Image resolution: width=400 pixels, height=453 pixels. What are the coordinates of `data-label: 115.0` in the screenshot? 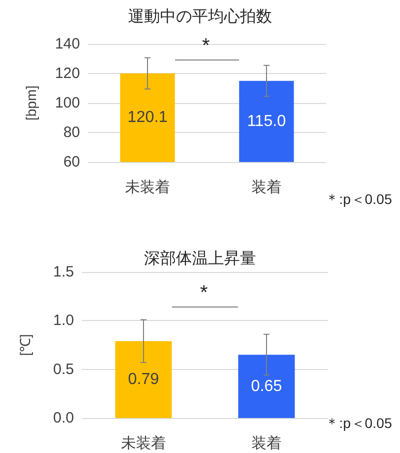 It's located at (266, 121).